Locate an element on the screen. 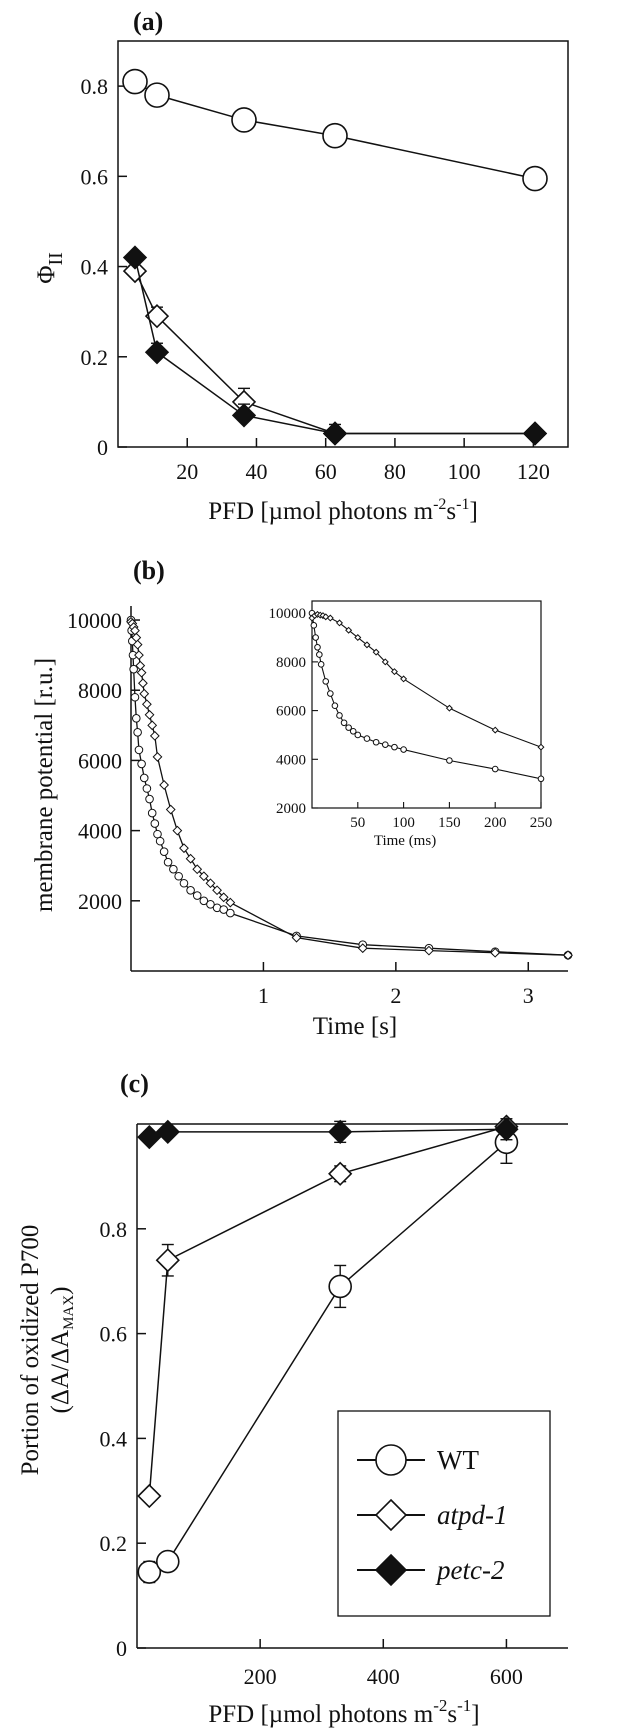 This screenshot has height=1732, width=628. x-tick-label: 200 is located at coordinates (260, 1676).